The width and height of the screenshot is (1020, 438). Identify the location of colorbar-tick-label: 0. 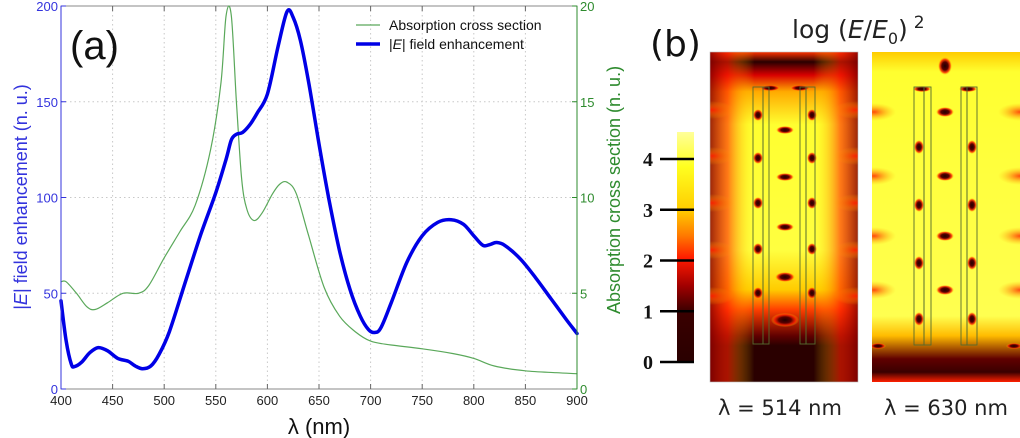
(648, 363).